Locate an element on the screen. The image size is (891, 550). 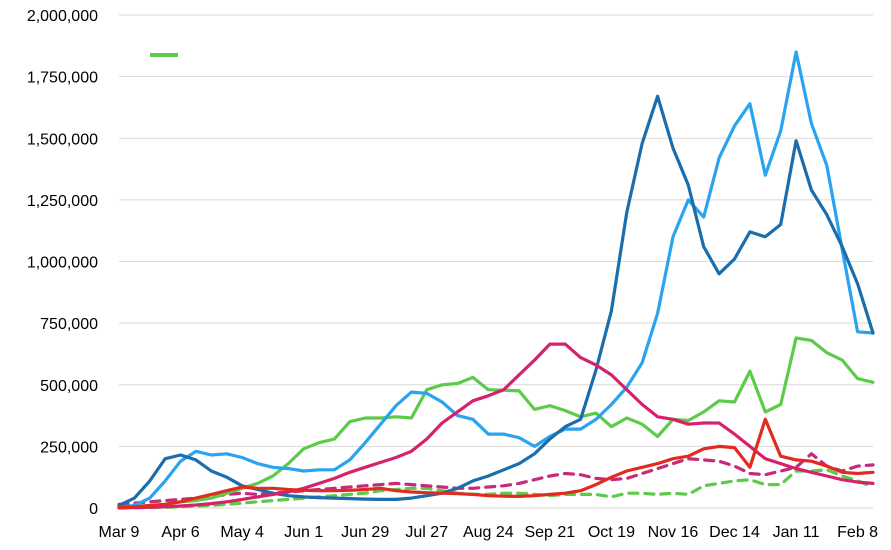
y-tick-label: 1,500,000 is located at coordinates (62, 139).